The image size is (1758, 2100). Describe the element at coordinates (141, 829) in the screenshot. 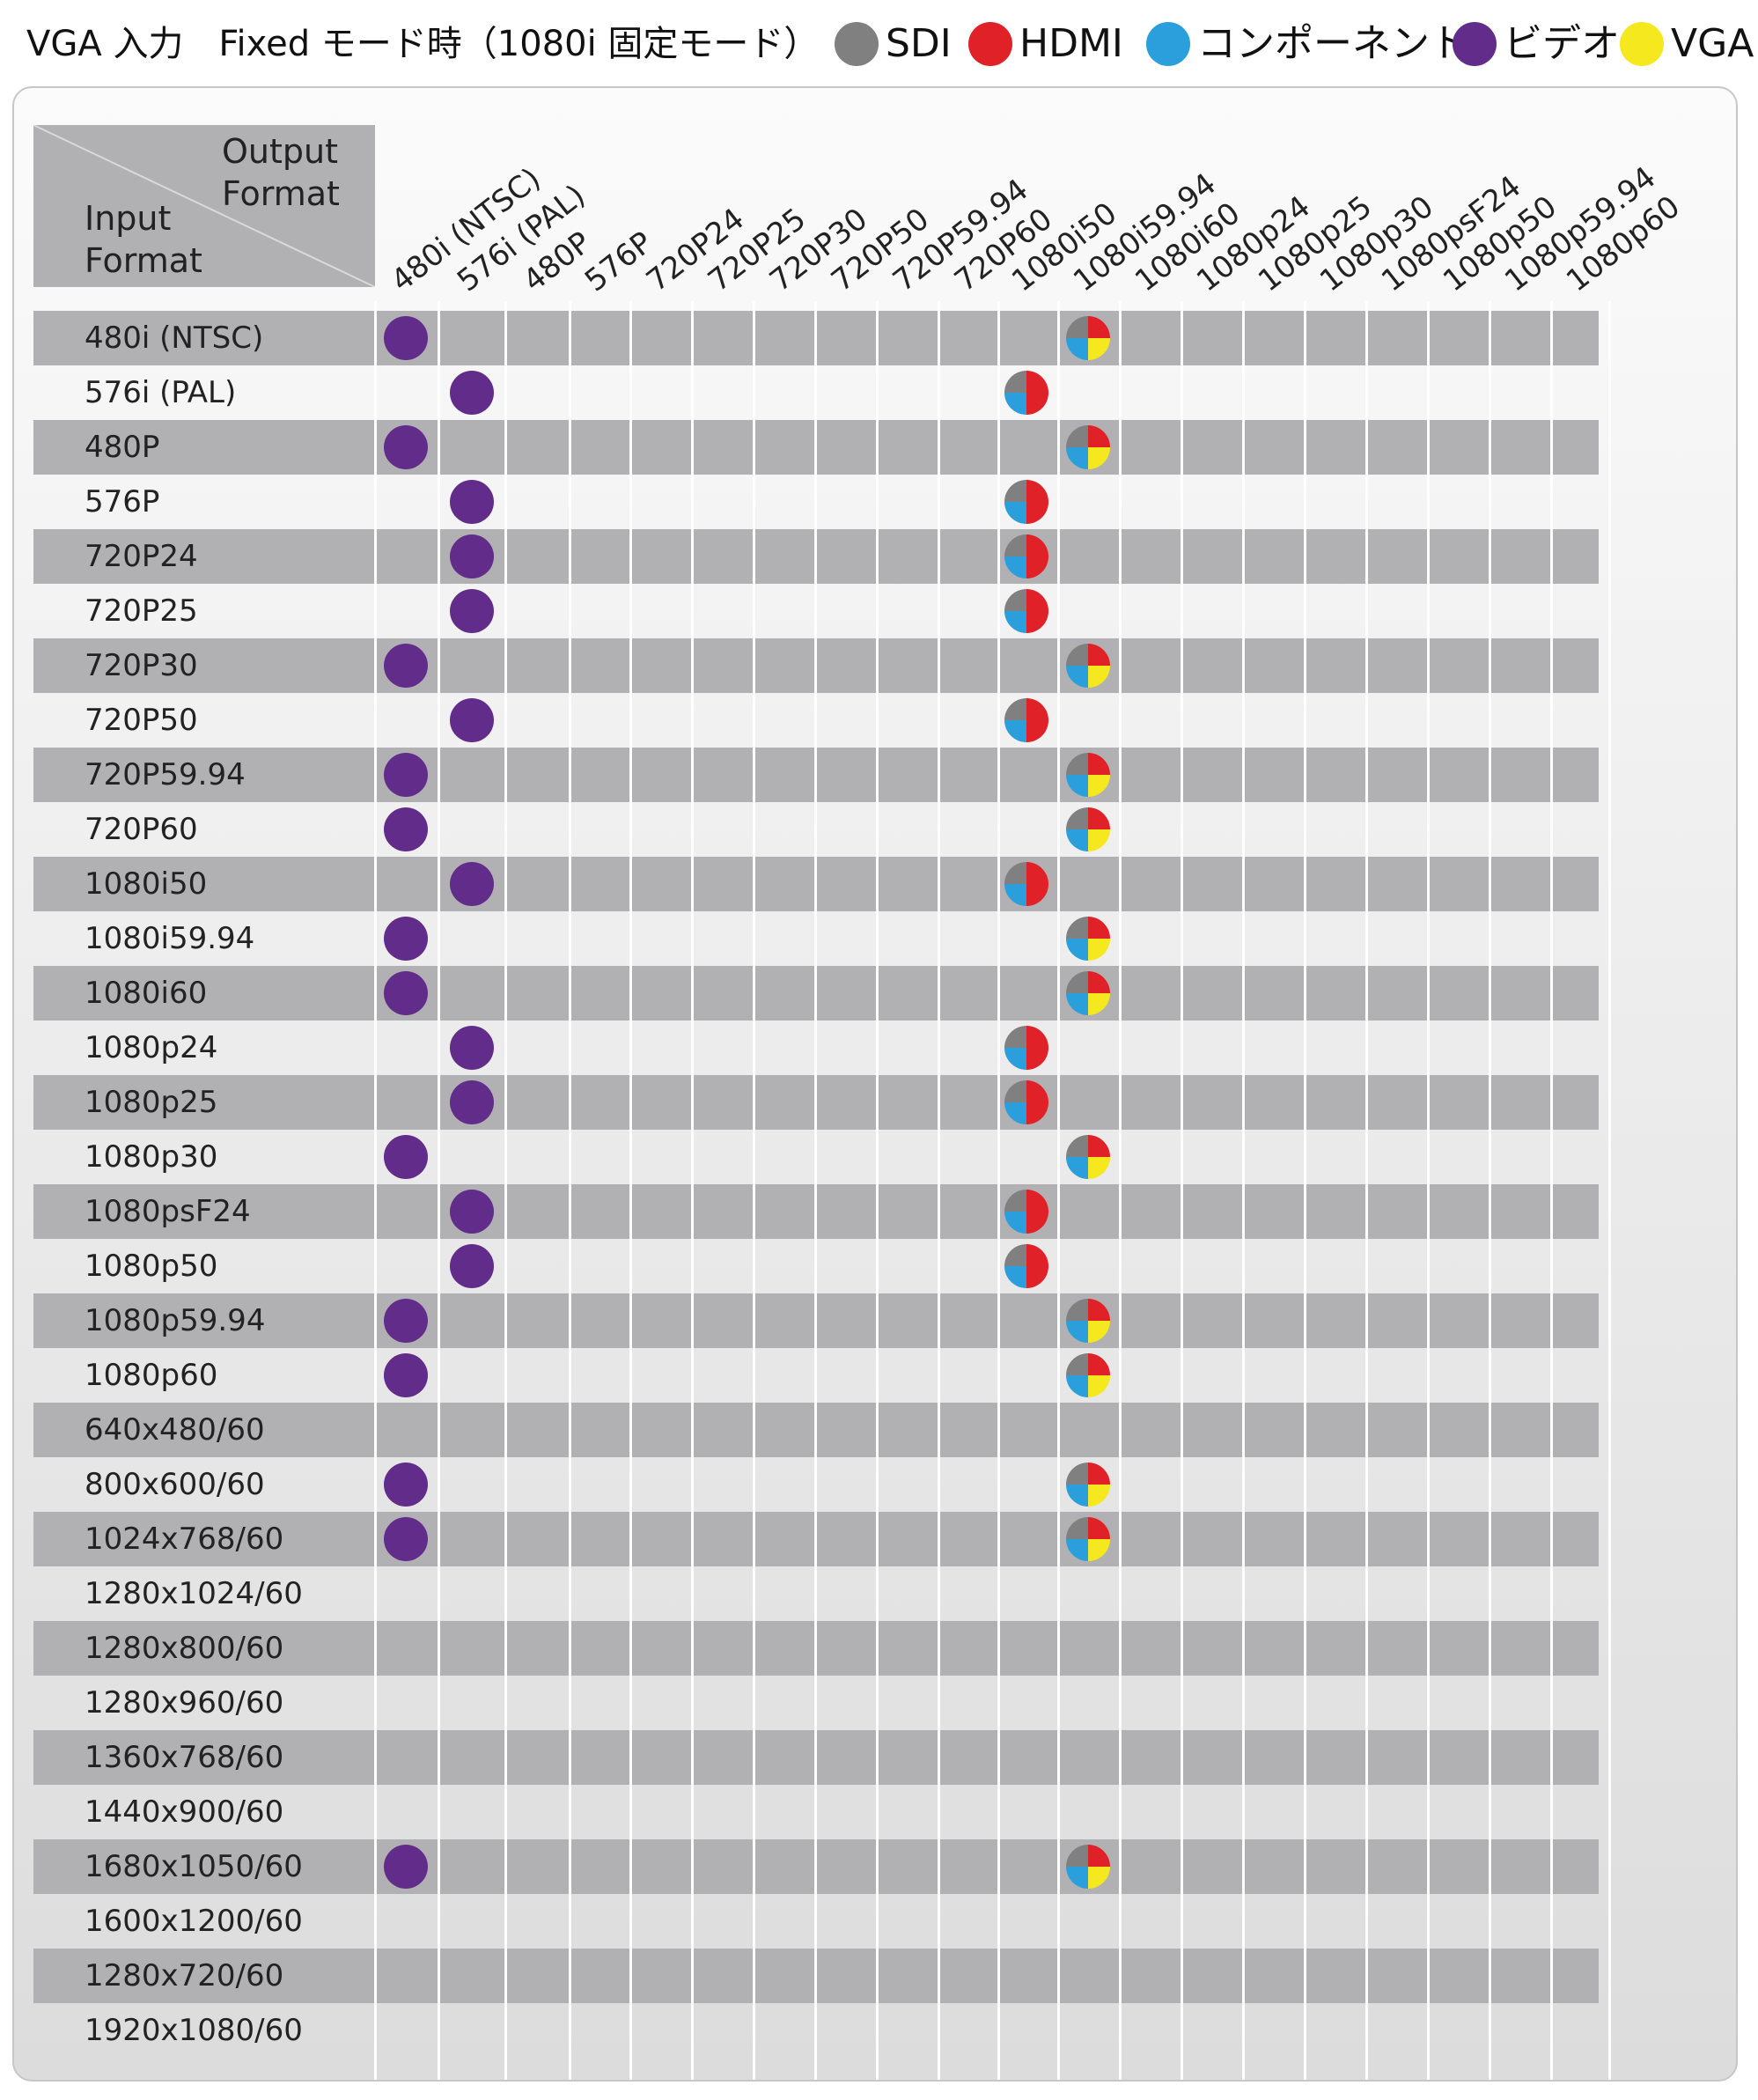

I see `input-format-label: 720P60` at that location.